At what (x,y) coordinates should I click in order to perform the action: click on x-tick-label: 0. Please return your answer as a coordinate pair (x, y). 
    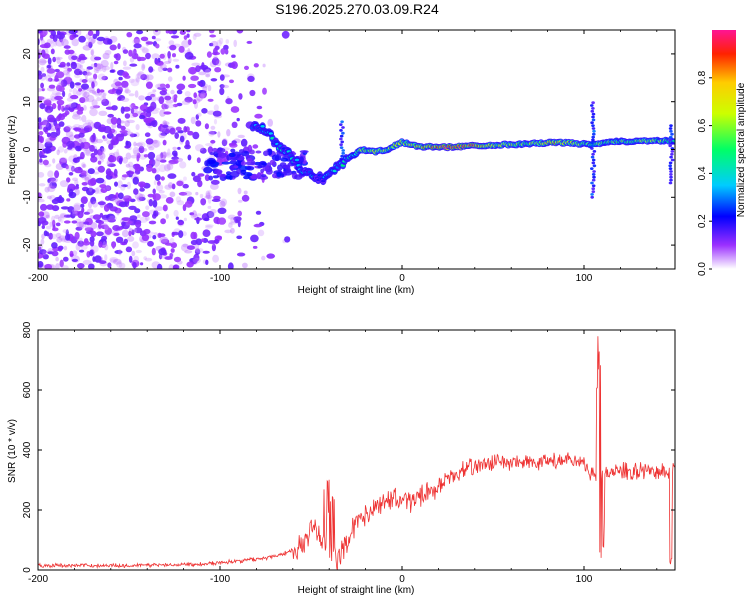
    Looking at the image, I should click on (402, 579).